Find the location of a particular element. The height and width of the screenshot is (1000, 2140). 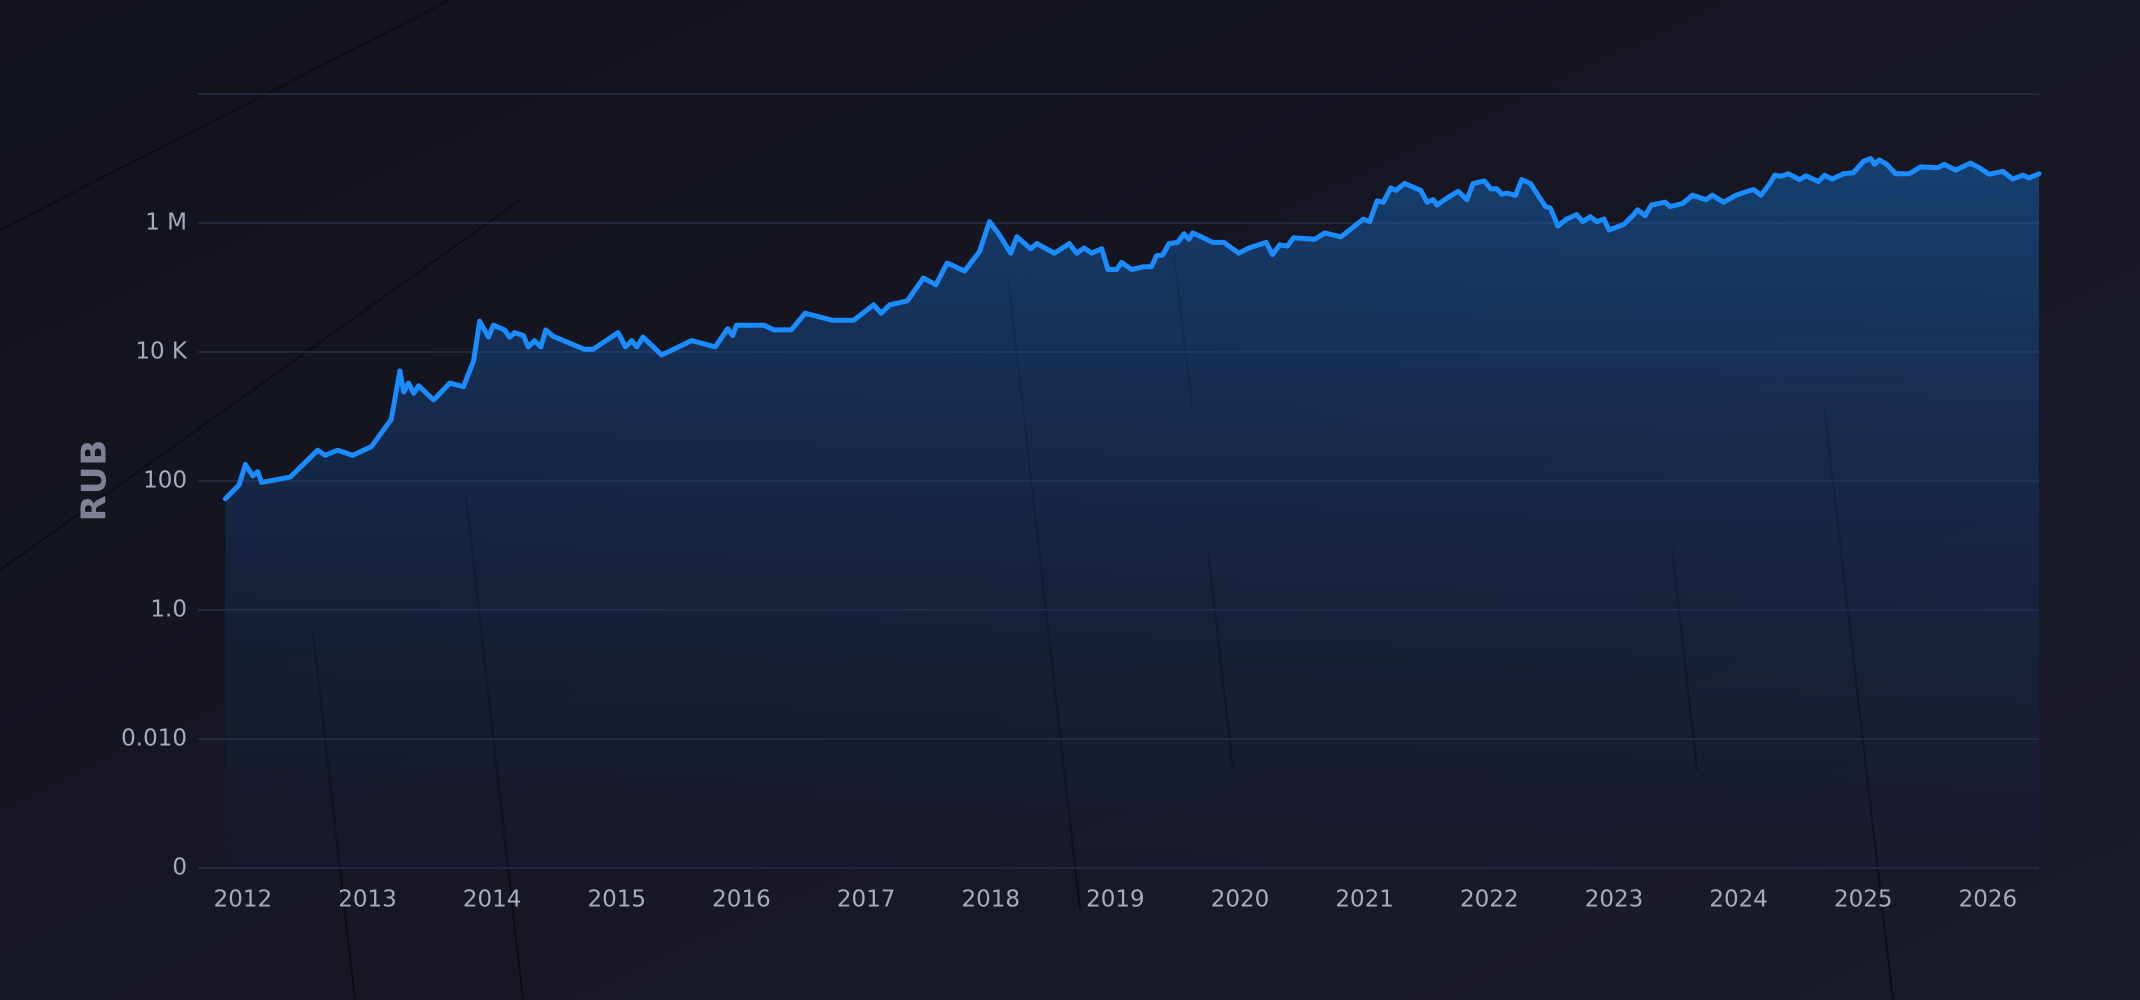

x-tick-label: 2025 is located at coordinates (1863, 900).